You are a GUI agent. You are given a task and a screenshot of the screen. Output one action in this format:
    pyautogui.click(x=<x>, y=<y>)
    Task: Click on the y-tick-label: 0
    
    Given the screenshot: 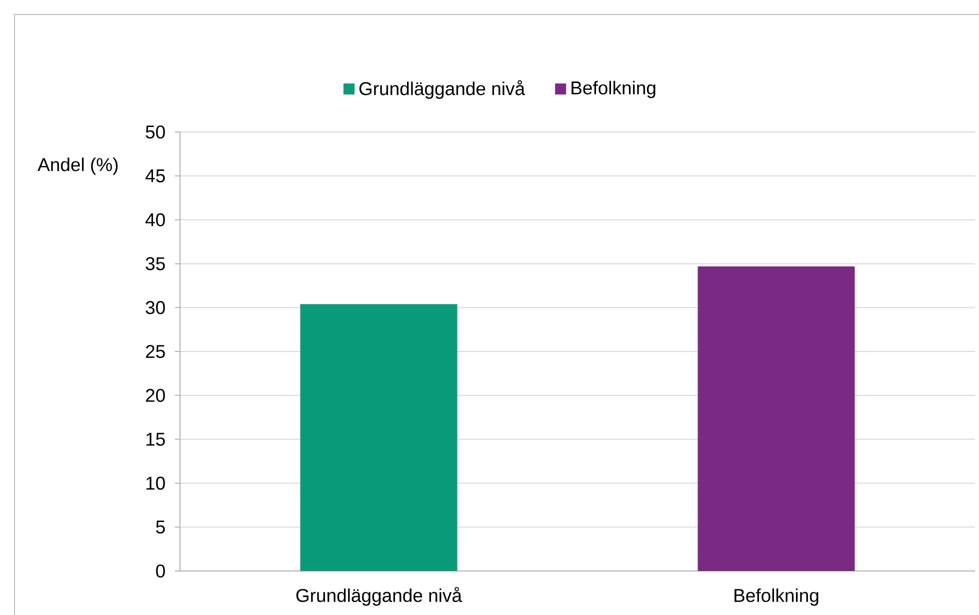 What is the action you would take?
    pyautogui.click(x=160, y=571)
    